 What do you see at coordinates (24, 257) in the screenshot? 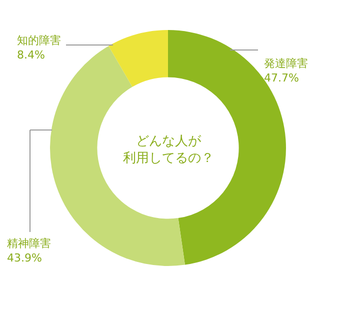
I see `data-label: 43.9%` at bounding box center [24, 257].